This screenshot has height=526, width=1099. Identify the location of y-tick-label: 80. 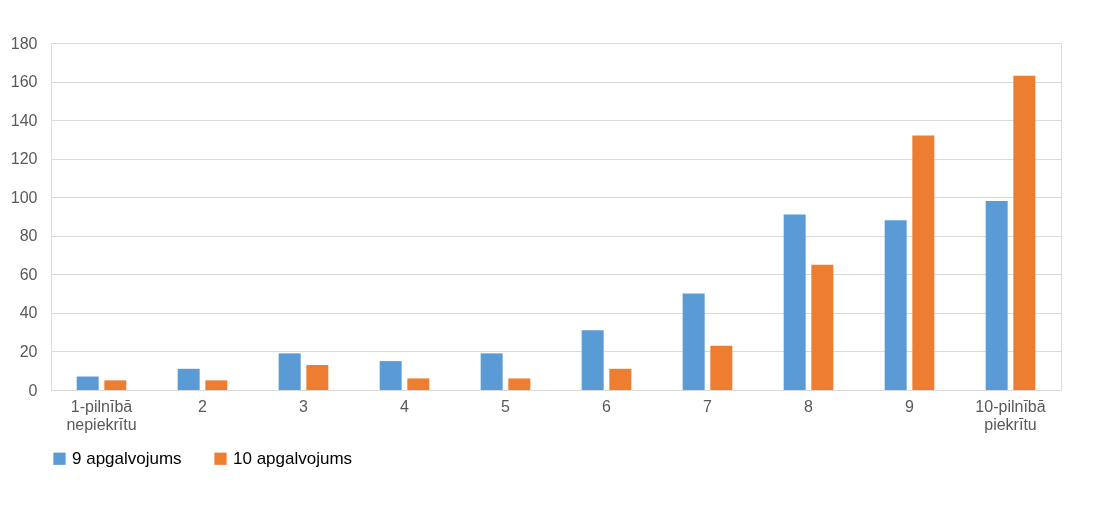
(28, 236).